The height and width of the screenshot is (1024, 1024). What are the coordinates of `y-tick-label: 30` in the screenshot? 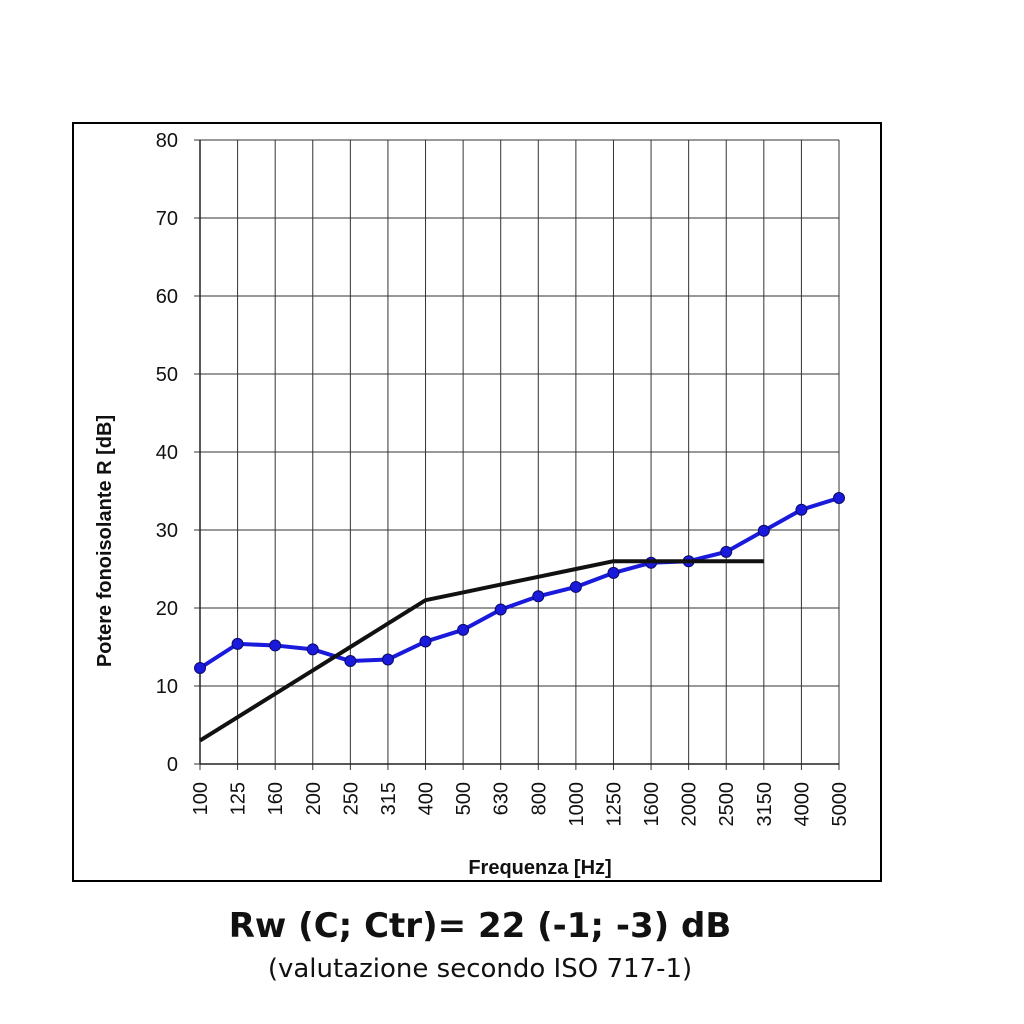 It's located at (167, 531).